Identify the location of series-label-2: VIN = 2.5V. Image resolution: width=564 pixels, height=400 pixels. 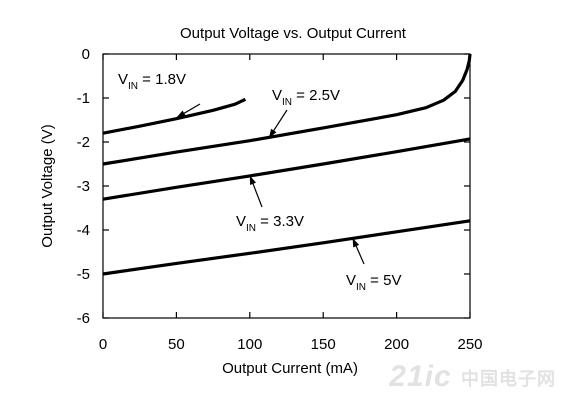
(306, 97).